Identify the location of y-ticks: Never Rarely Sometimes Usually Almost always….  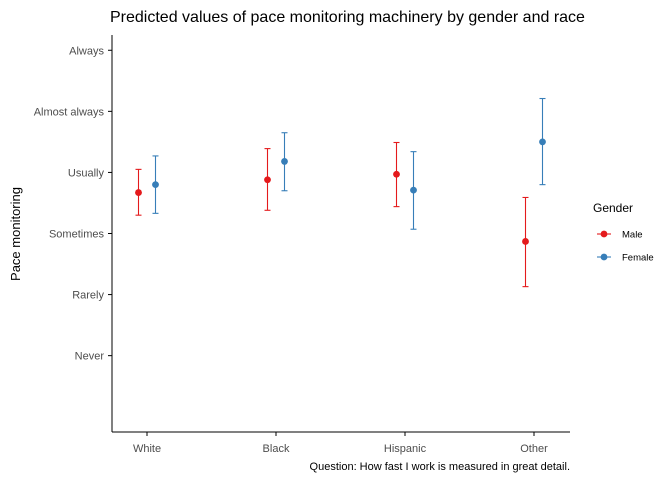
(73, 204).